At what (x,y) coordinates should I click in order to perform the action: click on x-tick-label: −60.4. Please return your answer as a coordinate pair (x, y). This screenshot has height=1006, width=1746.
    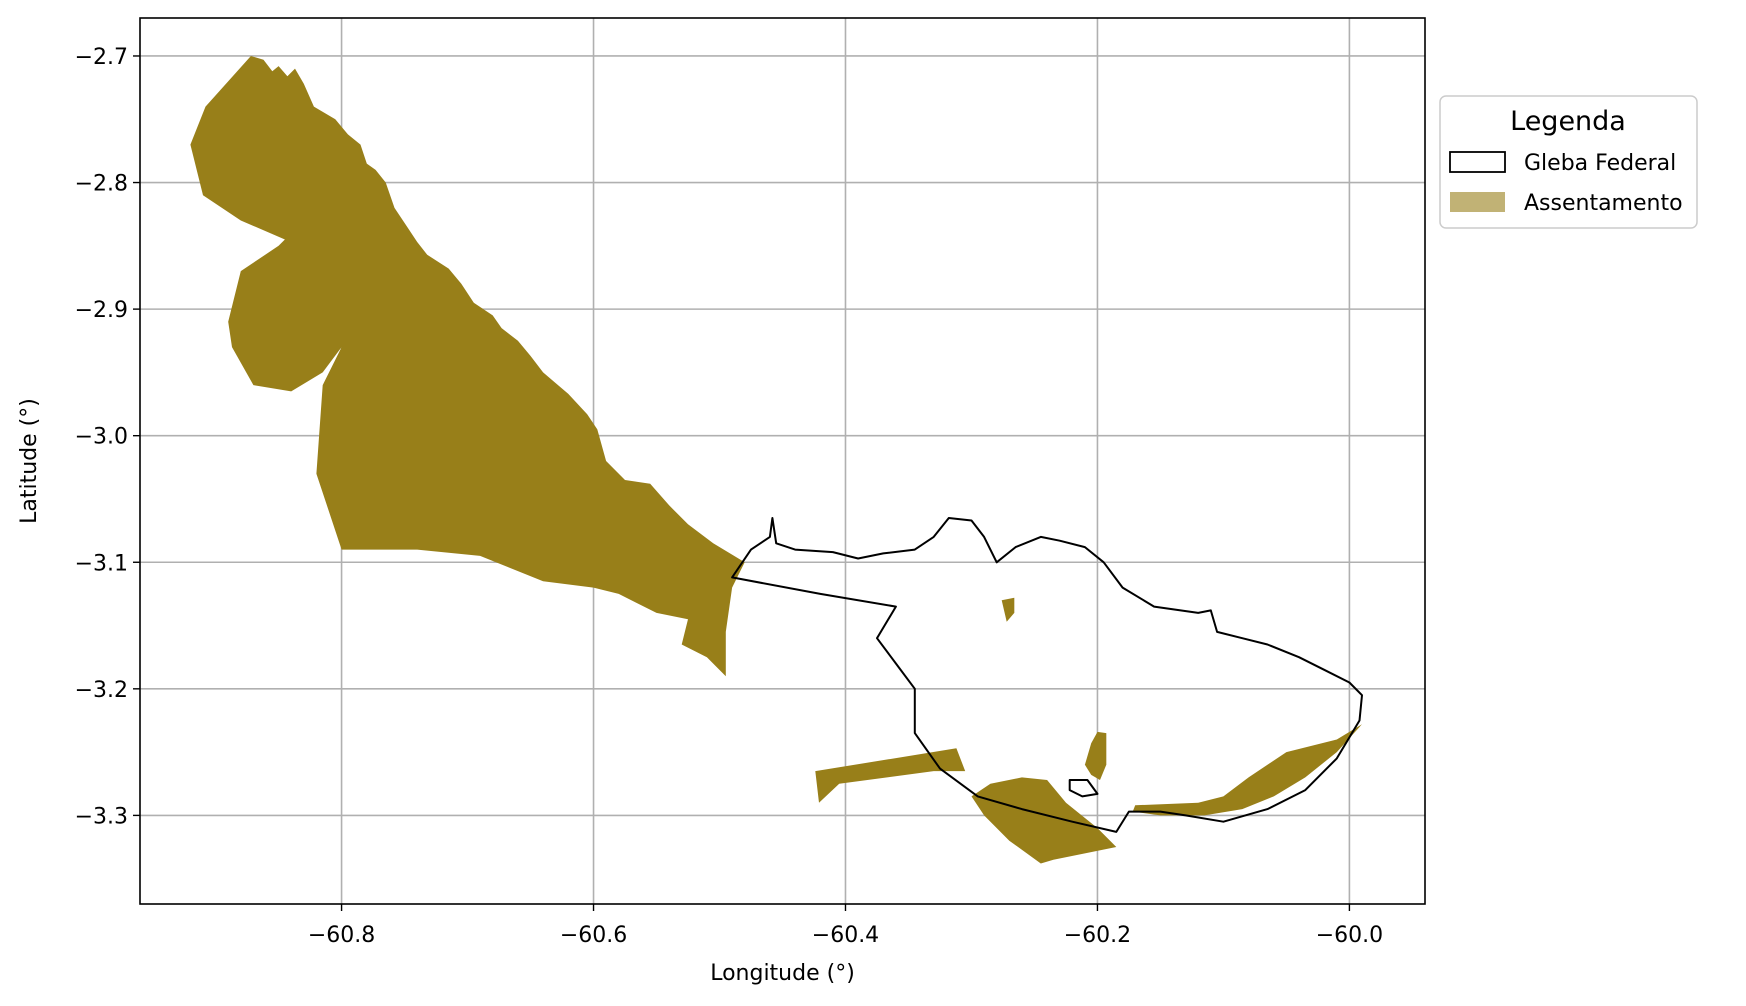
    Looking at the image, I should click on (845, 935).